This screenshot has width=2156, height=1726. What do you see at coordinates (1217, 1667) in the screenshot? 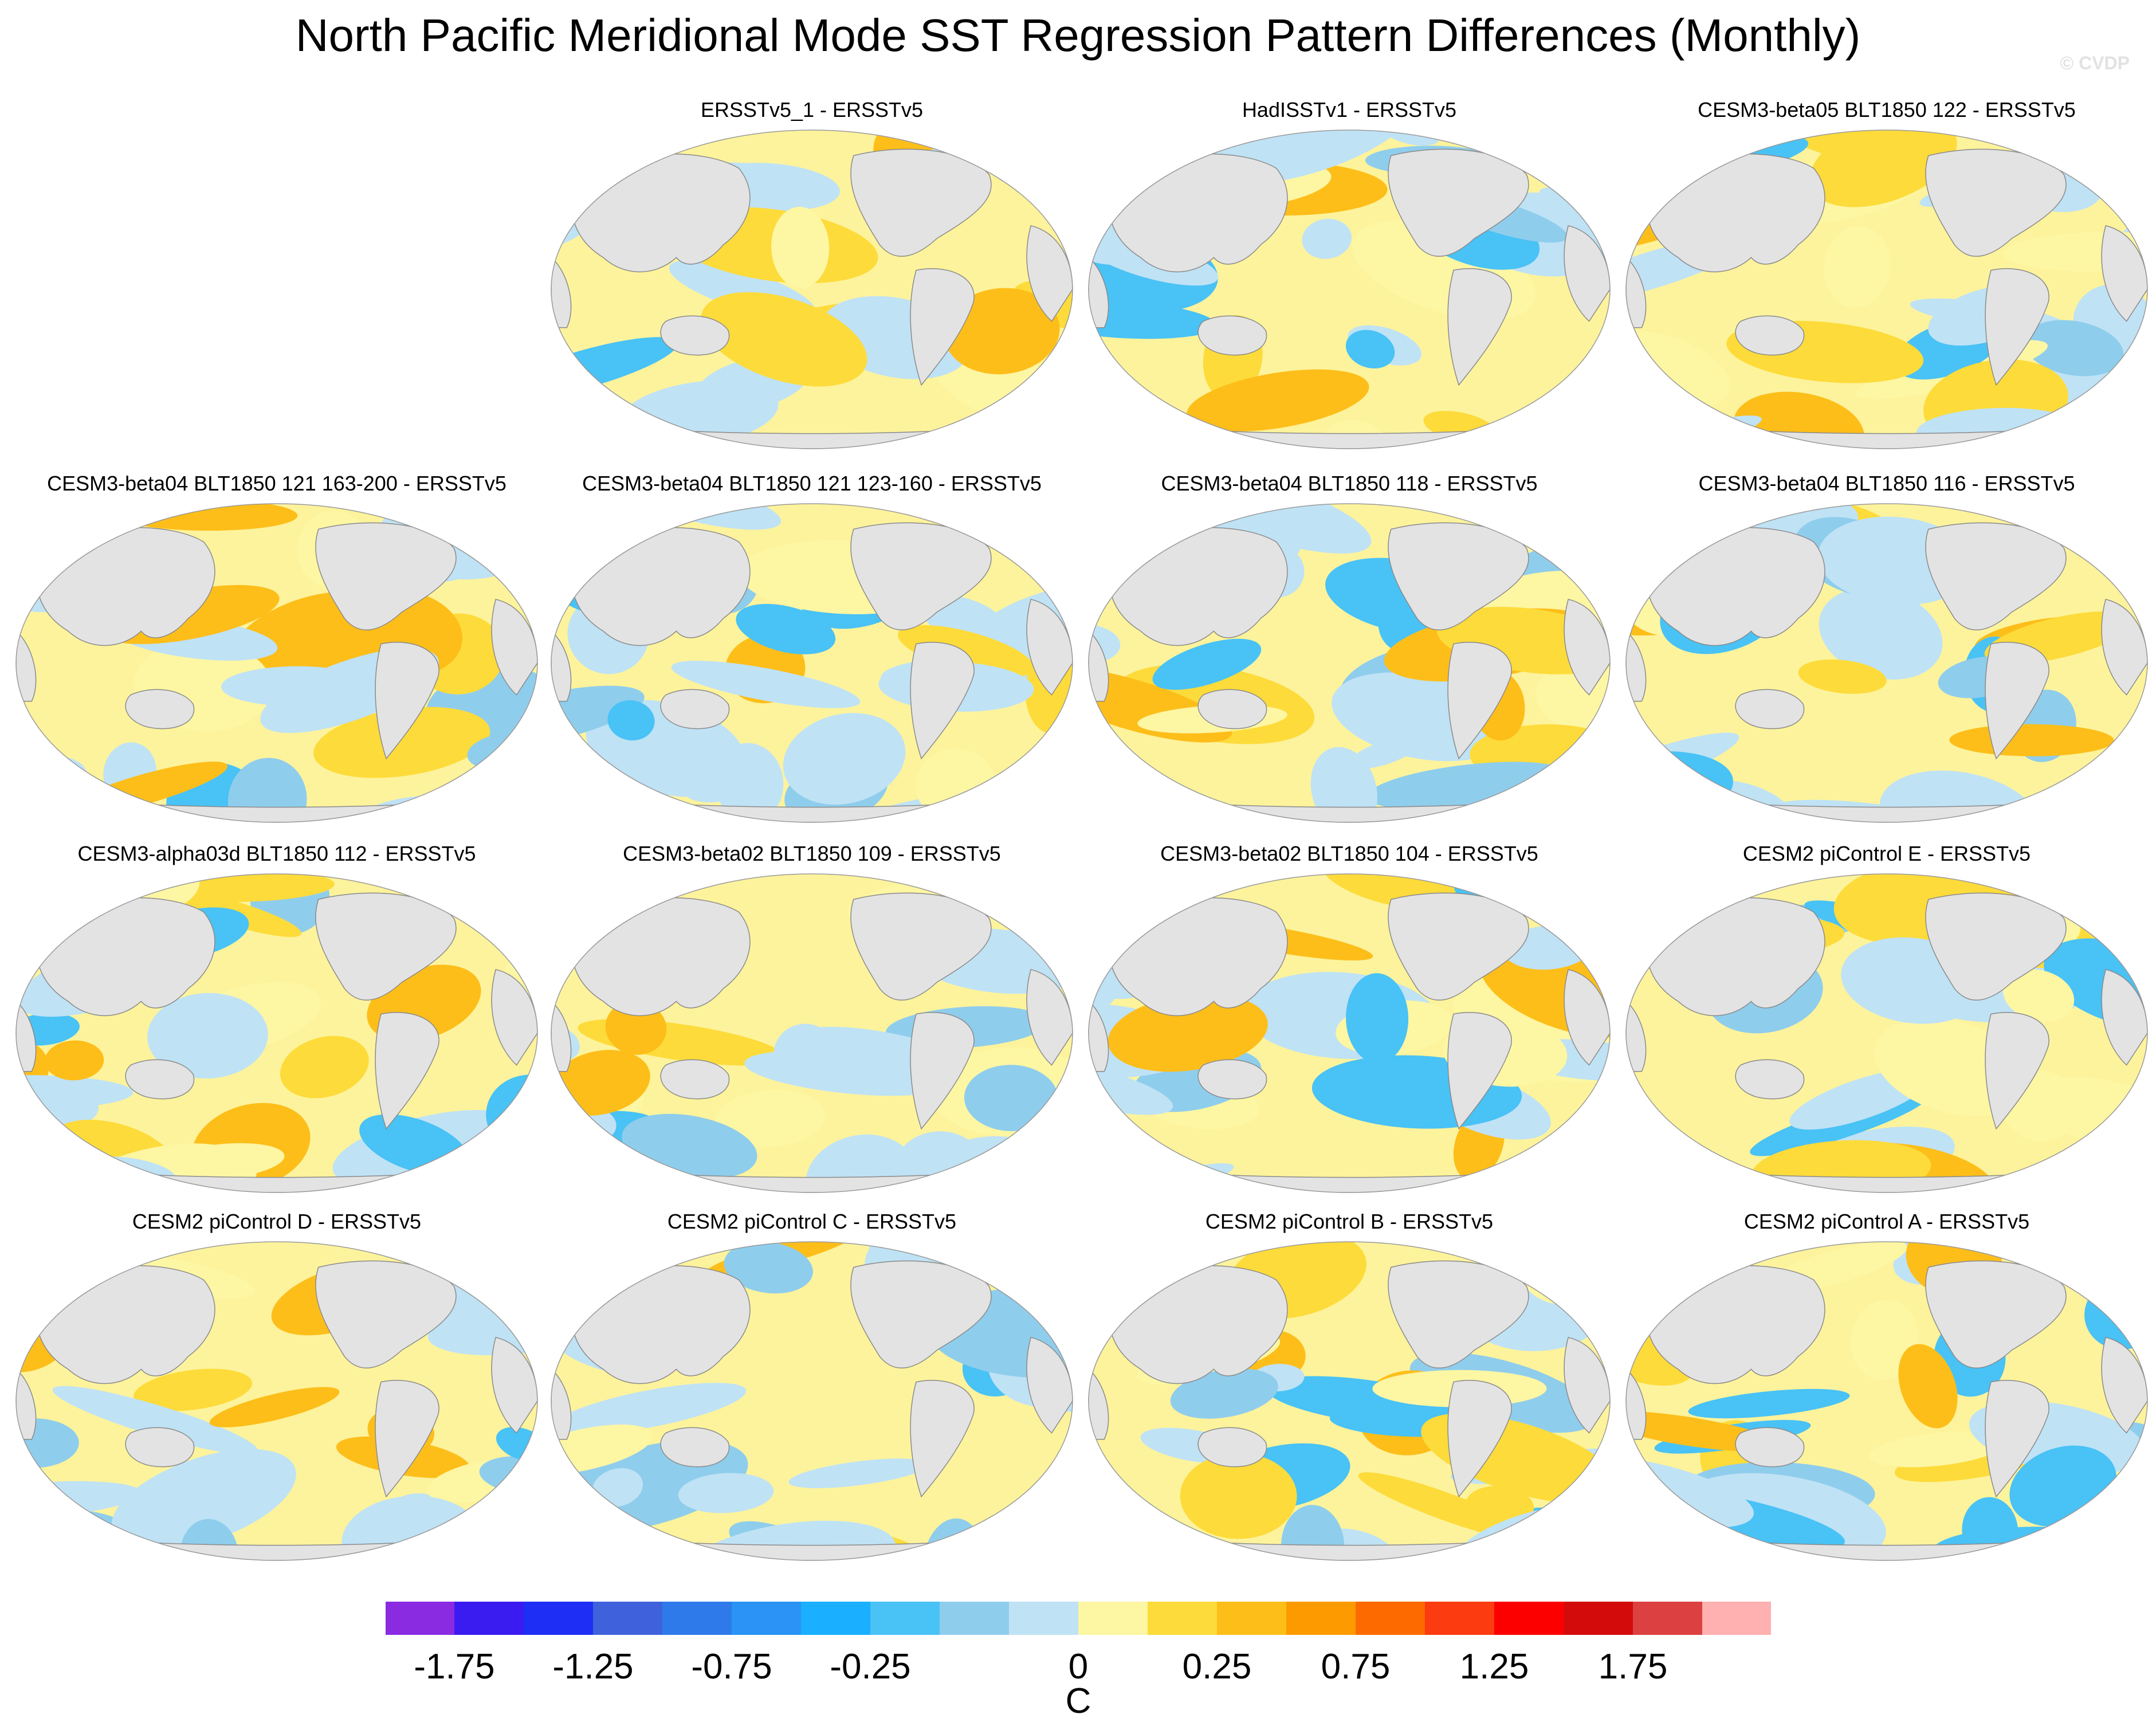
I see `colorbar-tick-label: 0.25` at bounding box center [1217, 1667].